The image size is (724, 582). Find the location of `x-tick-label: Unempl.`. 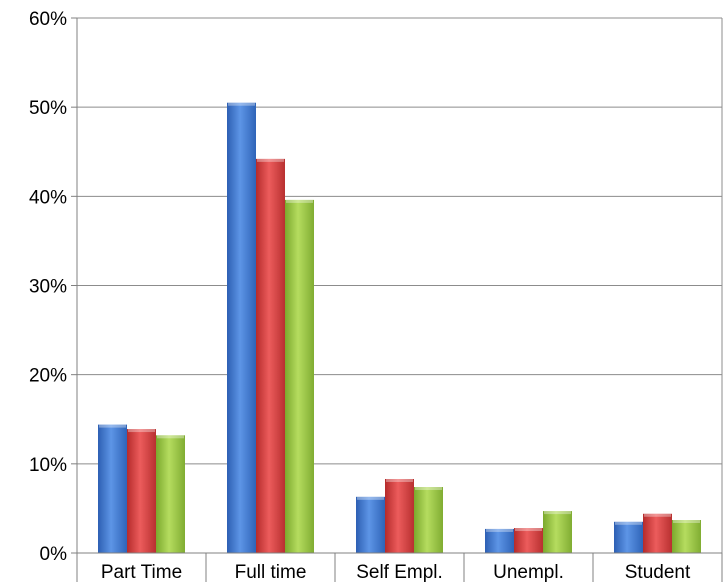

x-tick-label: Unempl. is located at coordinates (528, 572).